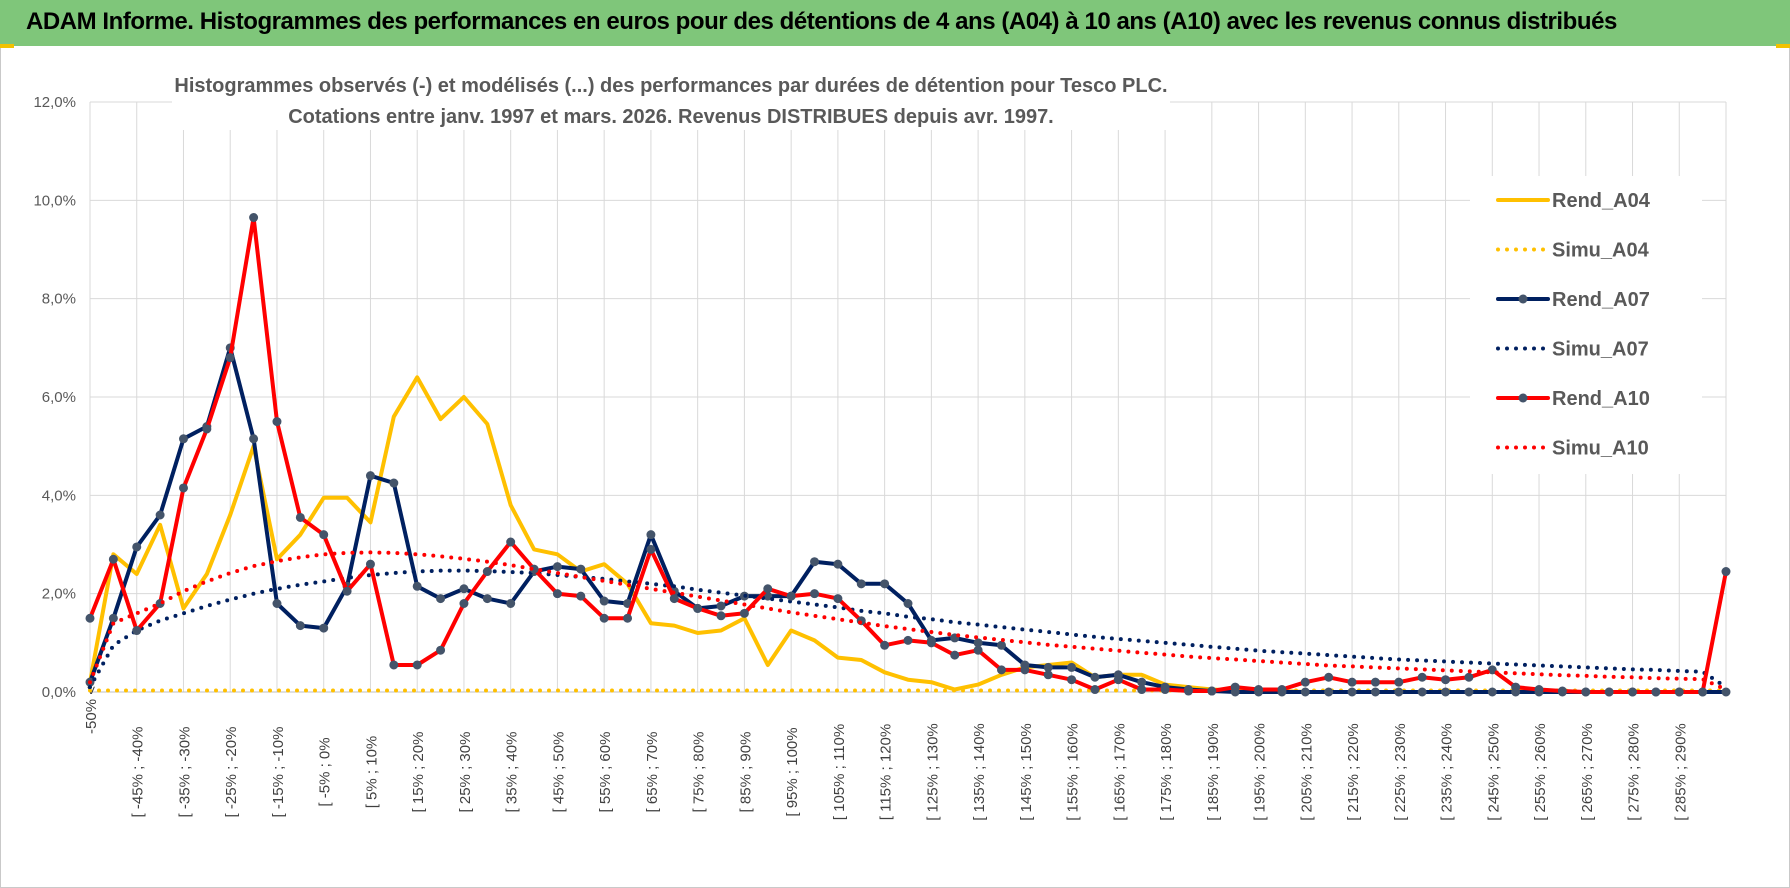  Describe the element at coordinates (325, 771) in the screenshot. I see `x-tick-label: [ -5% ; 0%` at that location.